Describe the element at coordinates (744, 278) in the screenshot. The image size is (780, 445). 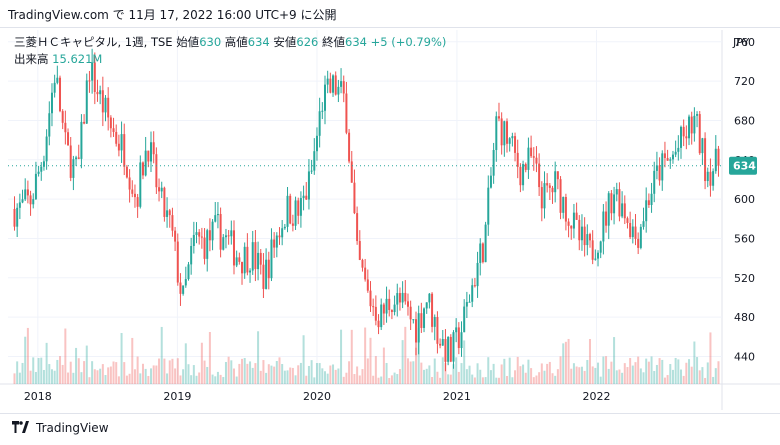
I see `y-tick-label: 520` at that location.